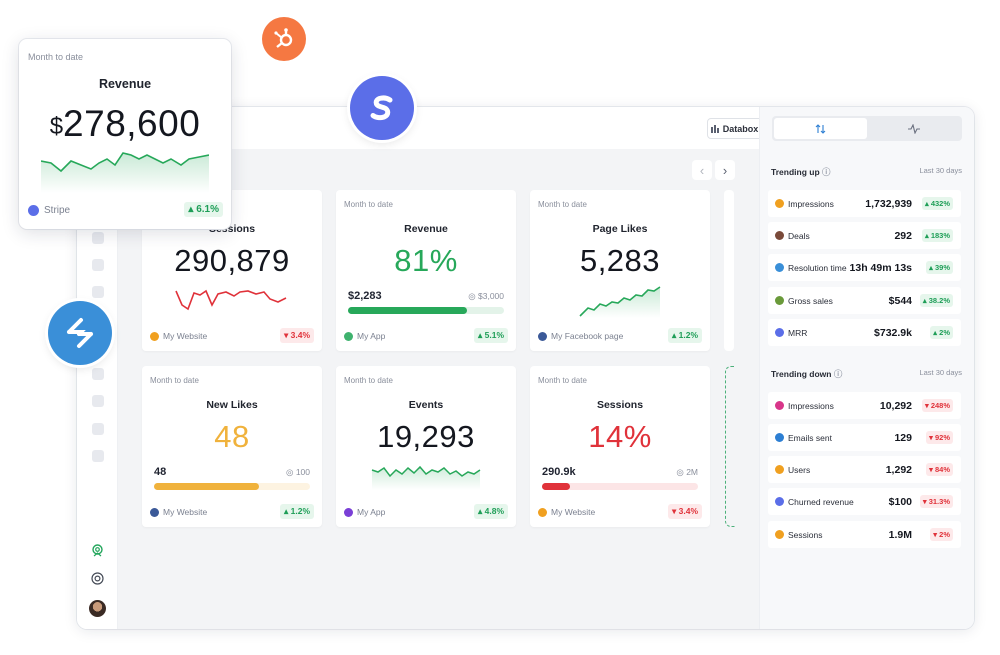 The height and width of the screenshot is (655, 1000). What do you see at coordinates (936, 300) in the screenshot?
I see `change-badge: ▴ 38.2%` at bounding box center [936, 300].